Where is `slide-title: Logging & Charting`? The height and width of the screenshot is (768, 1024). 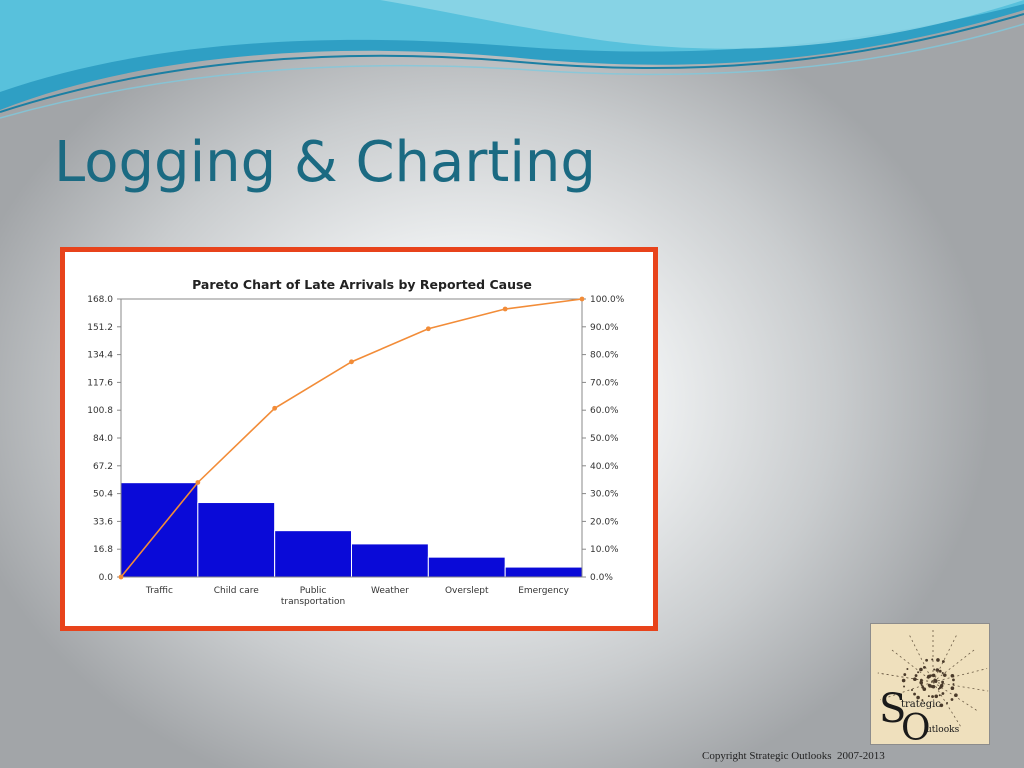
slide-title: Logging & Charting is located at coordinates (325, 162).